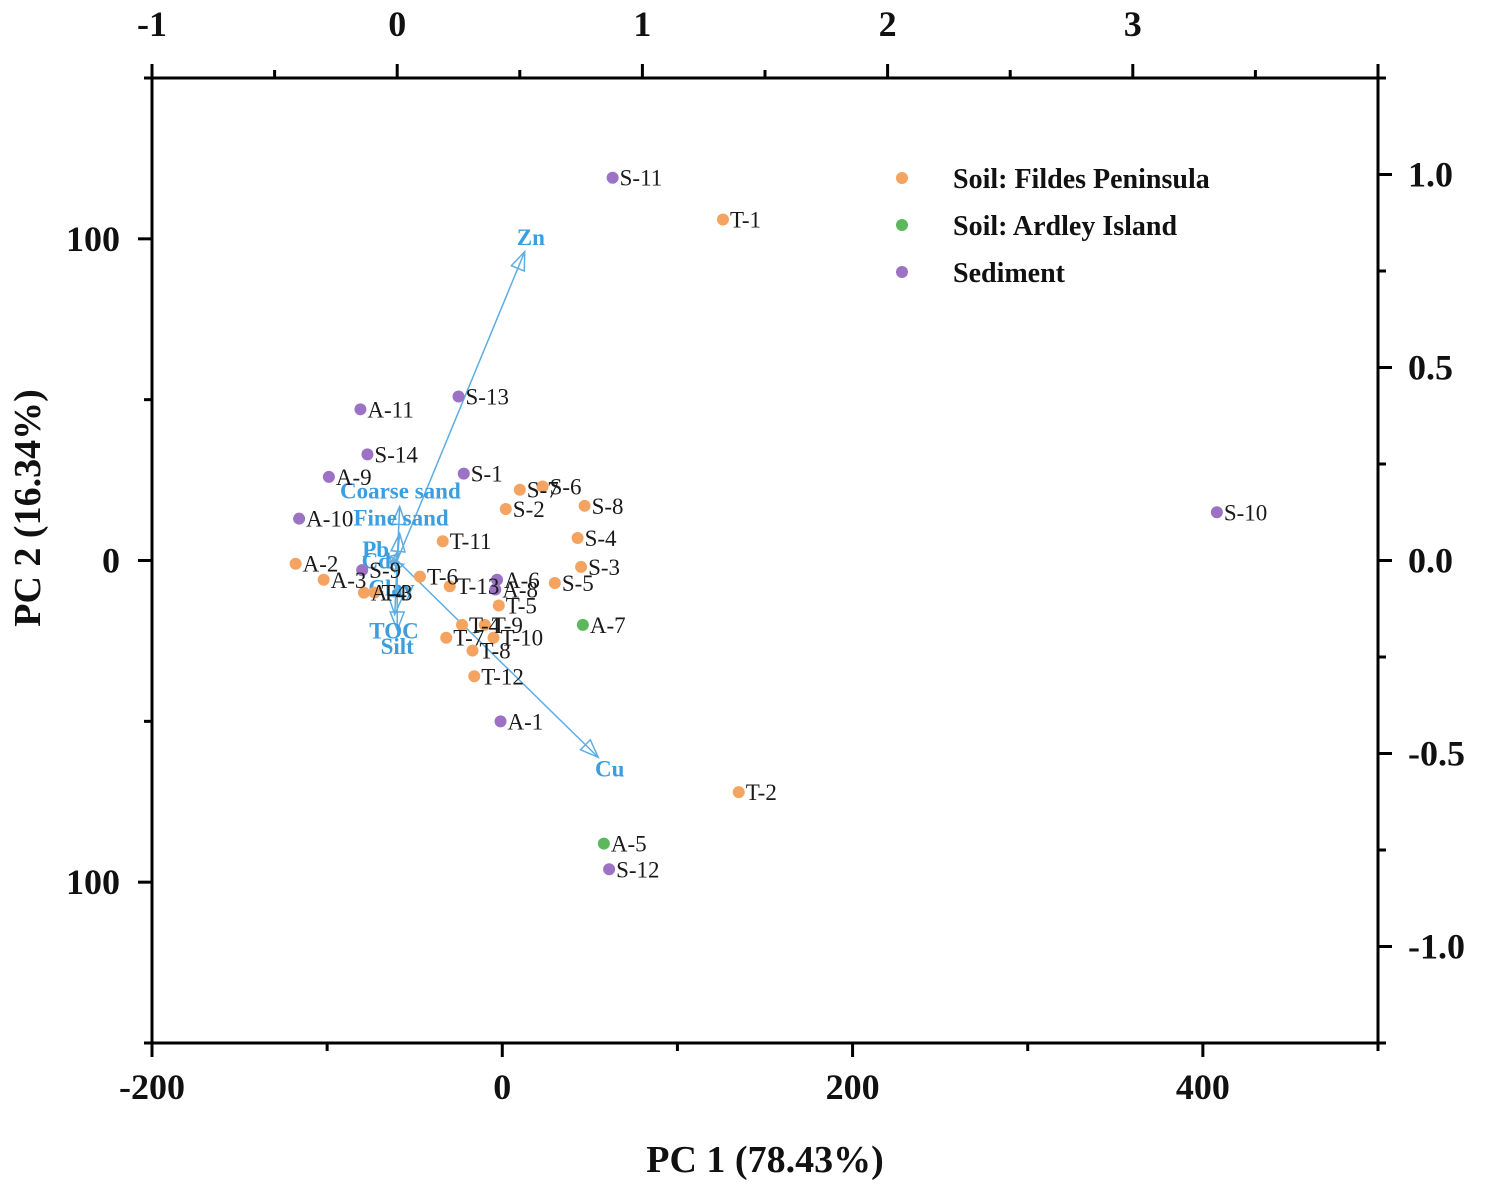  I want to click on point-label: S-8, so click(608, 506).